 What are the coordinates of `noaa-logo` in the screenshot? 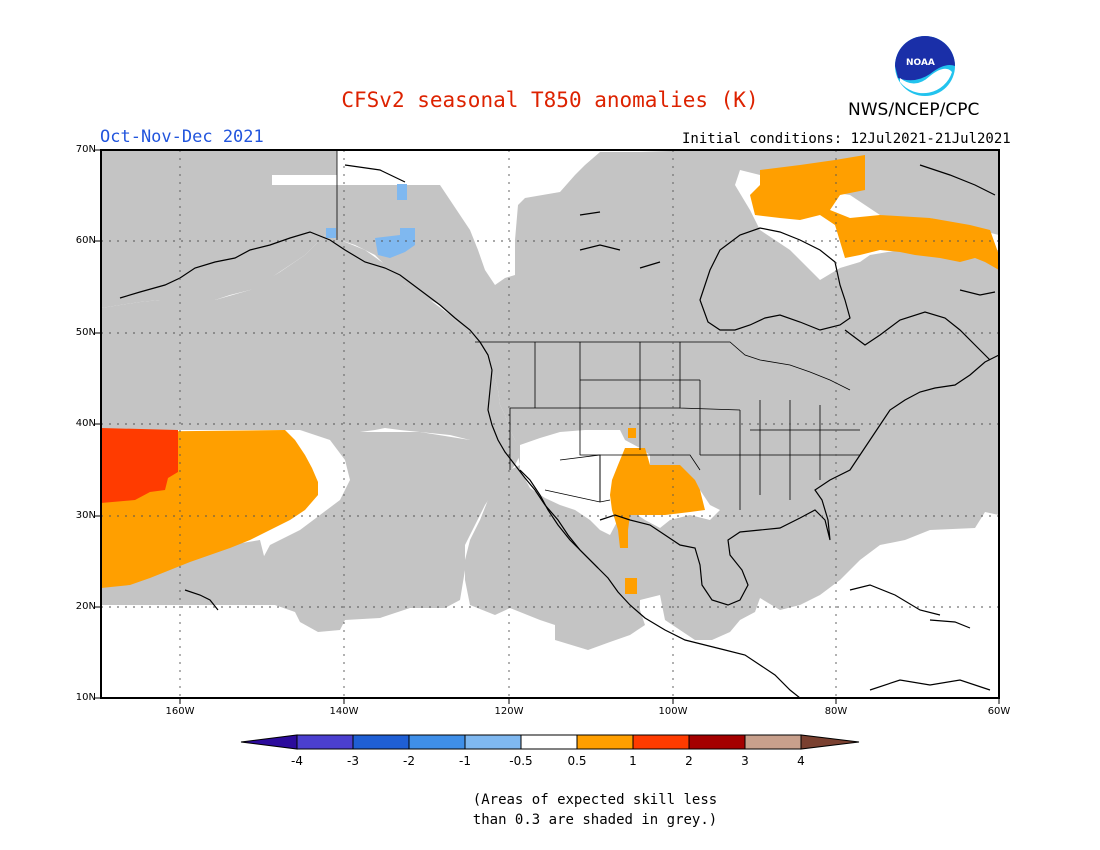 It's located at (925, 66).